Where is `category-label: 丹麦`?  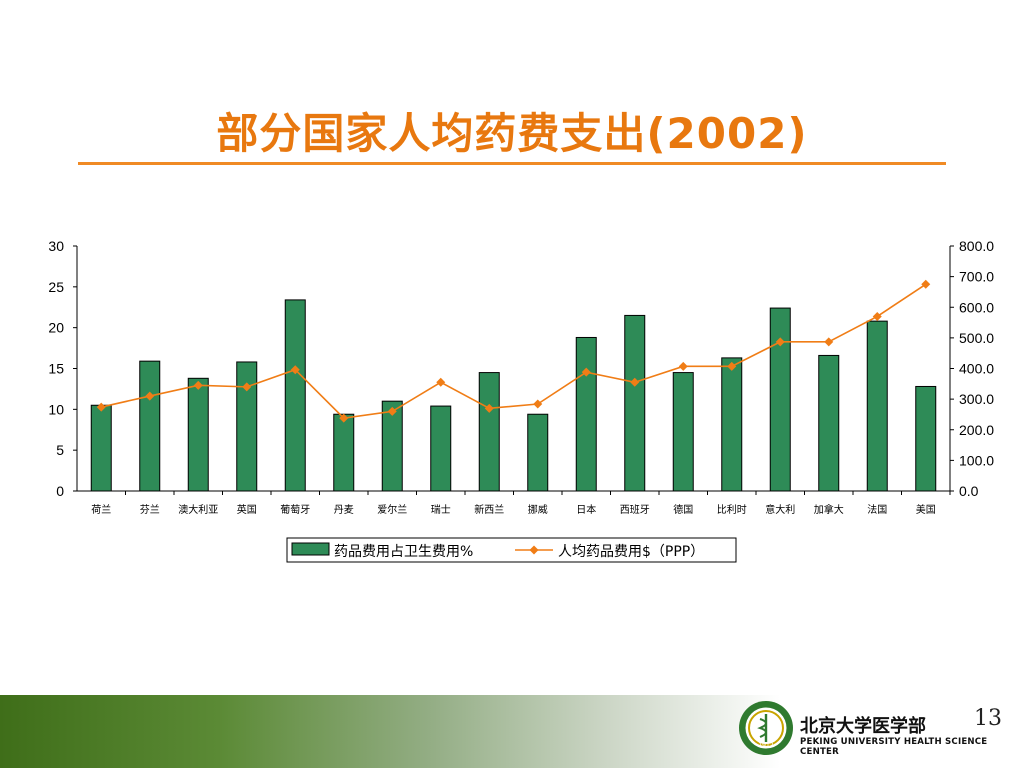 category-label: 丹麦 is located at coordinates (344, 510).